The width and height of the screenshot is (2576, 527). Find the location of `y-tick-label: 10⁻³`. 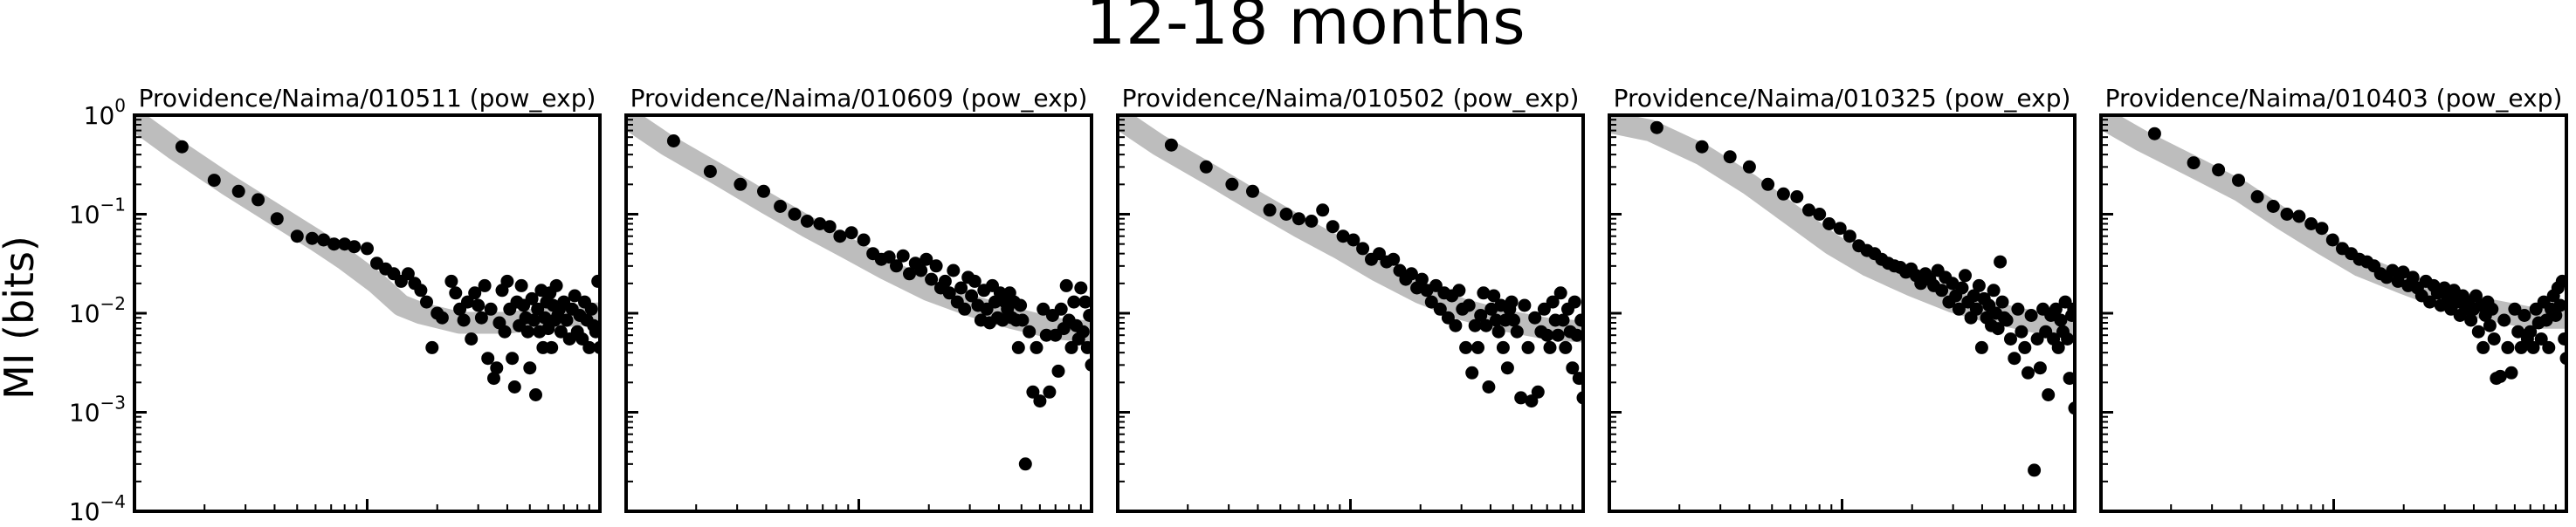

y-tick-label: 10⁻³ is located at coordinates (97, 410).